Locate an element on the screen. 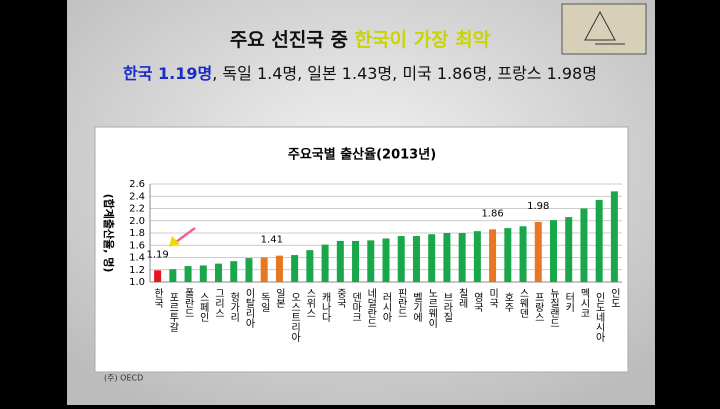 The width and height of the screenshot is (720, 409). subtitle-highlight: 한국 1.19명 is located at coordinates (167, 73).